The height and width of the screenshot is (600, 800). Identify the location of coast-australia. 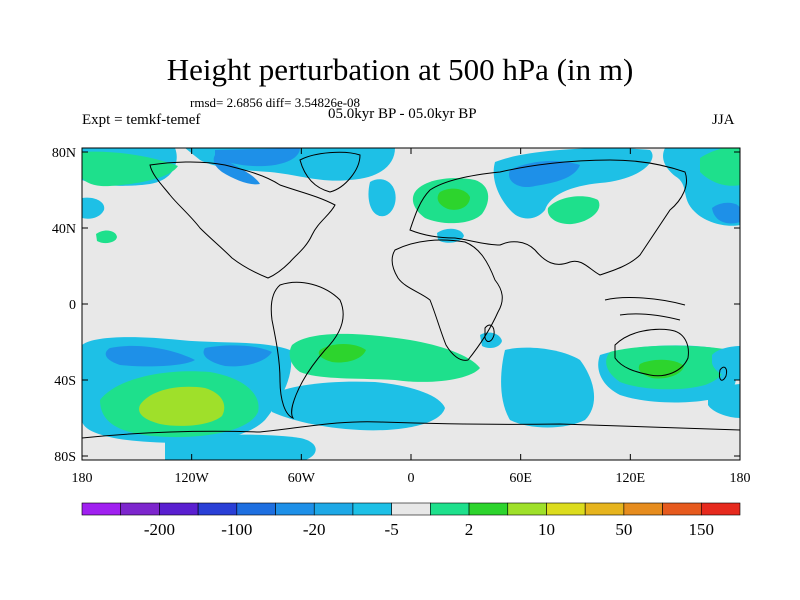
(651, 352).